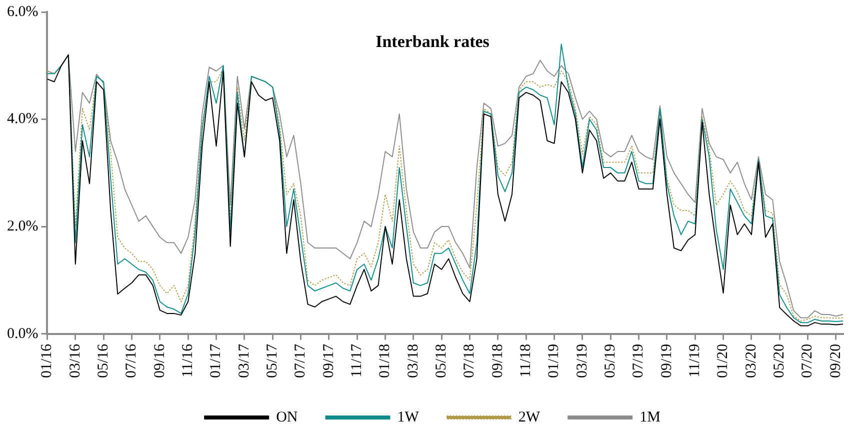 This screenshot has height=435, width=865. I want to click on x-tick-label: 07/20, so click(808, 361).